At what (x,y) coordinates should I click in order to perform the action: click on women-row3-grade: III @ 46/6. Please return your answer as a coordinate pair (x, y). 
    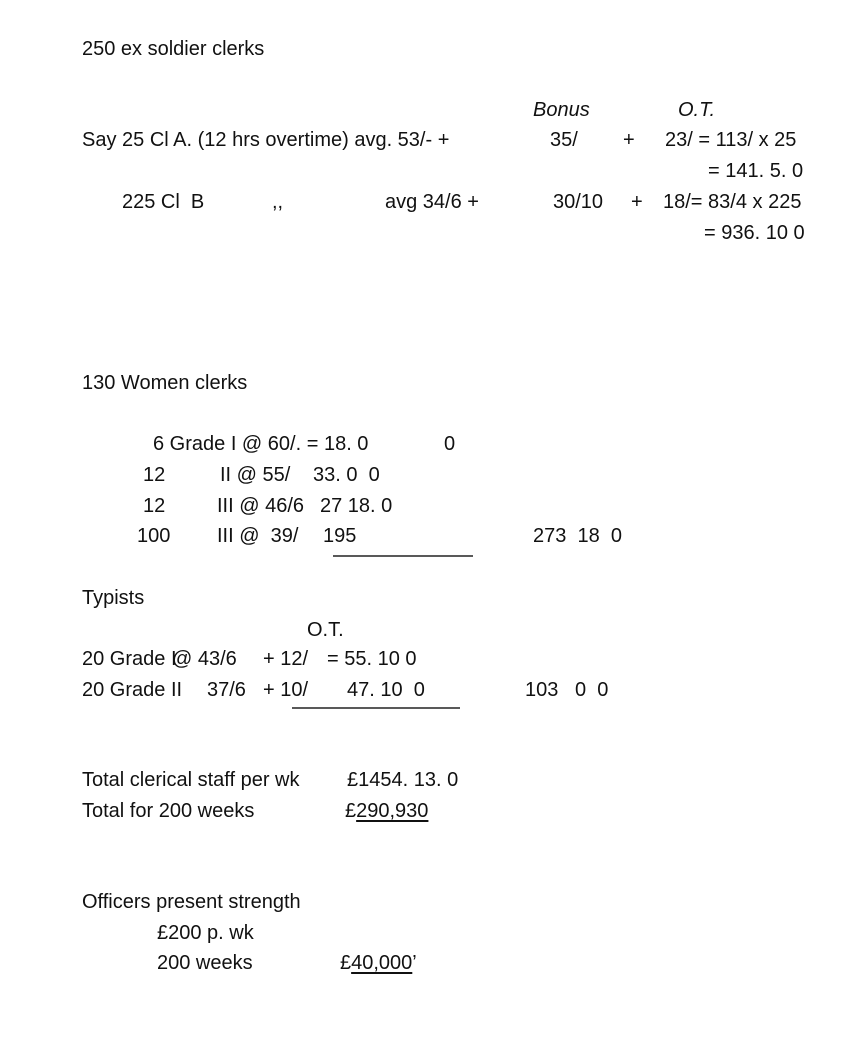
    Looking at the image, I should click on (261, 506).